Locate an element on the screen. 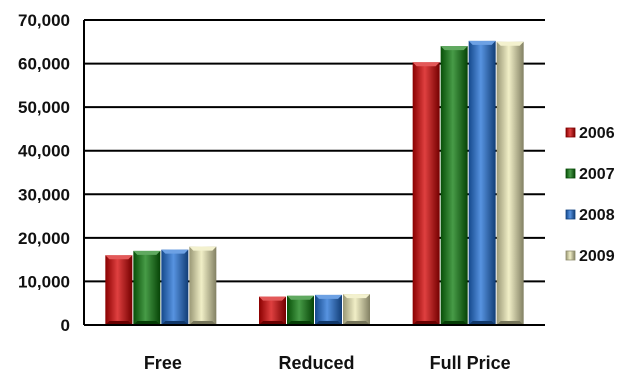  x-axis-category-labels: Free Reduced Full Price is located at coordinates (327, 363).